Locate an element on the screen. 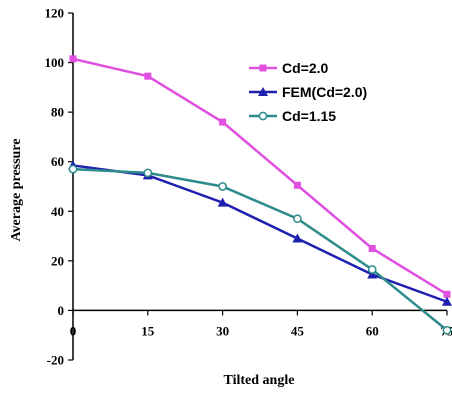 This screenshot has height=398, width=452. x-tick-label: 45 is located at coordinates (298, 330).